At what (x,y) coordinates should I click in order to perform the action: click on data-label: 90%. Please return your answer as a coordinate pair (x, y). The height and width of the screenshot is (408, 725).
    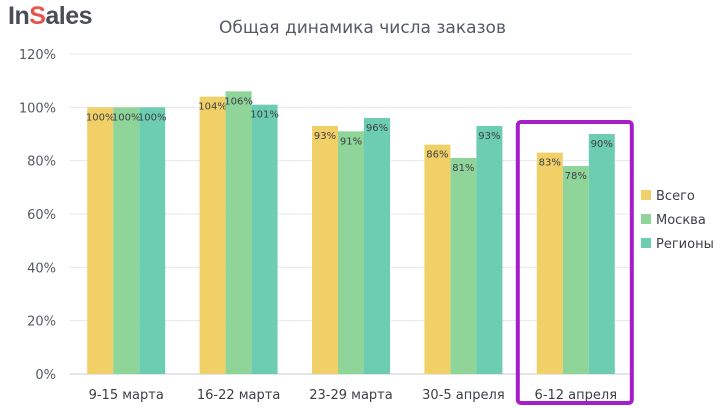
    Looking at the image, I should click on (602, 144).